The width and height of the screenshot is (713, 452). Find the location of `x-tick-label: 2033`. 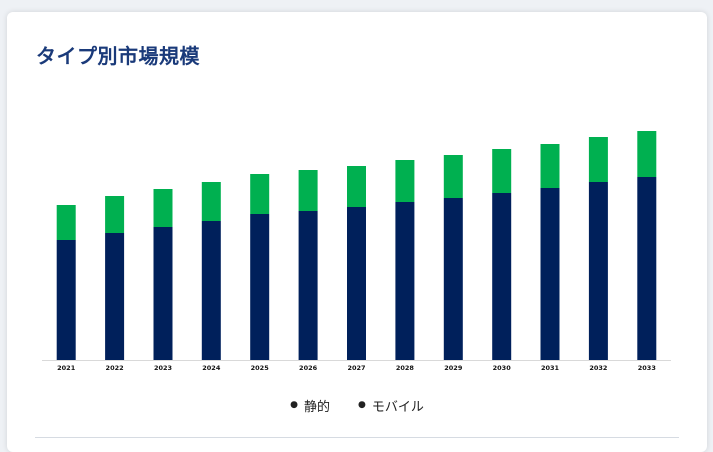

x-tick-label: 2033 is located at coordinates (647, 368).